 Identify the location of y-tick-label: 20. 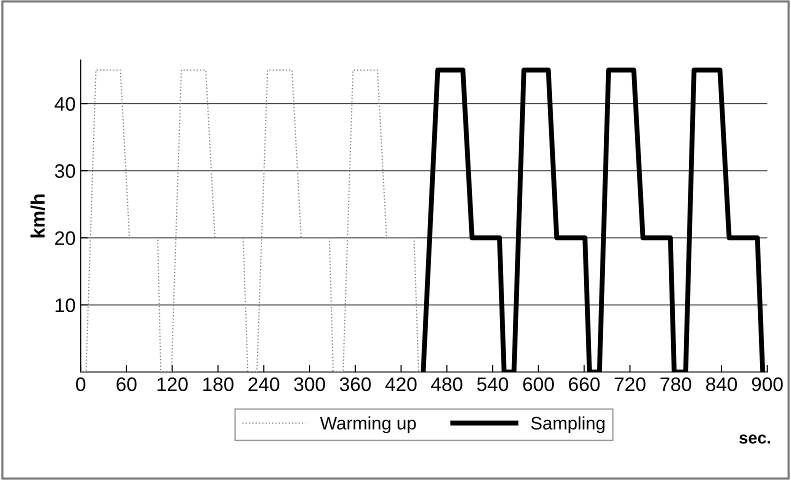
(65, 238).